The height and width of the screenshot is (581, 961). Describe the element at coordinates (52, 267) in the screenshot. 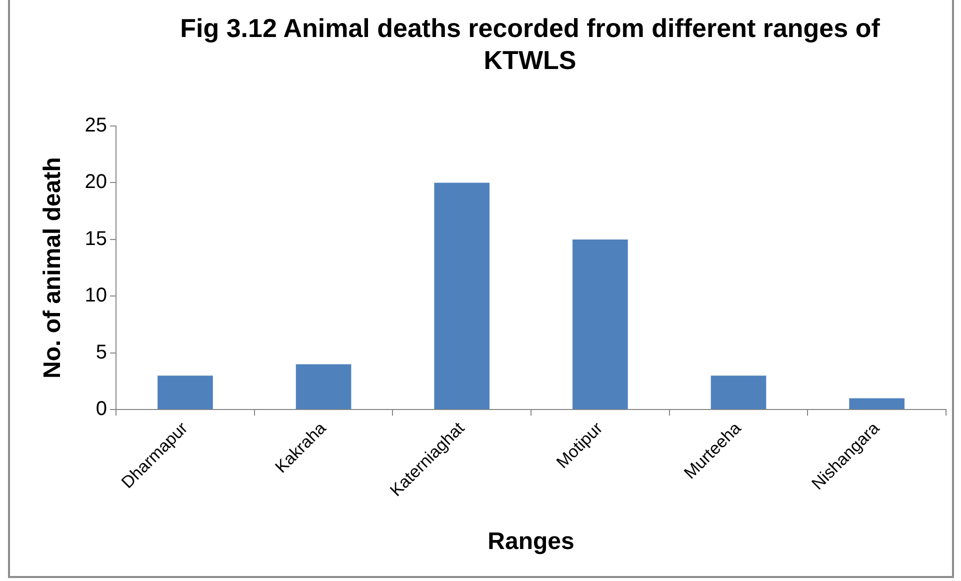

I see `y-axis-title: No. of animal death` at that location.